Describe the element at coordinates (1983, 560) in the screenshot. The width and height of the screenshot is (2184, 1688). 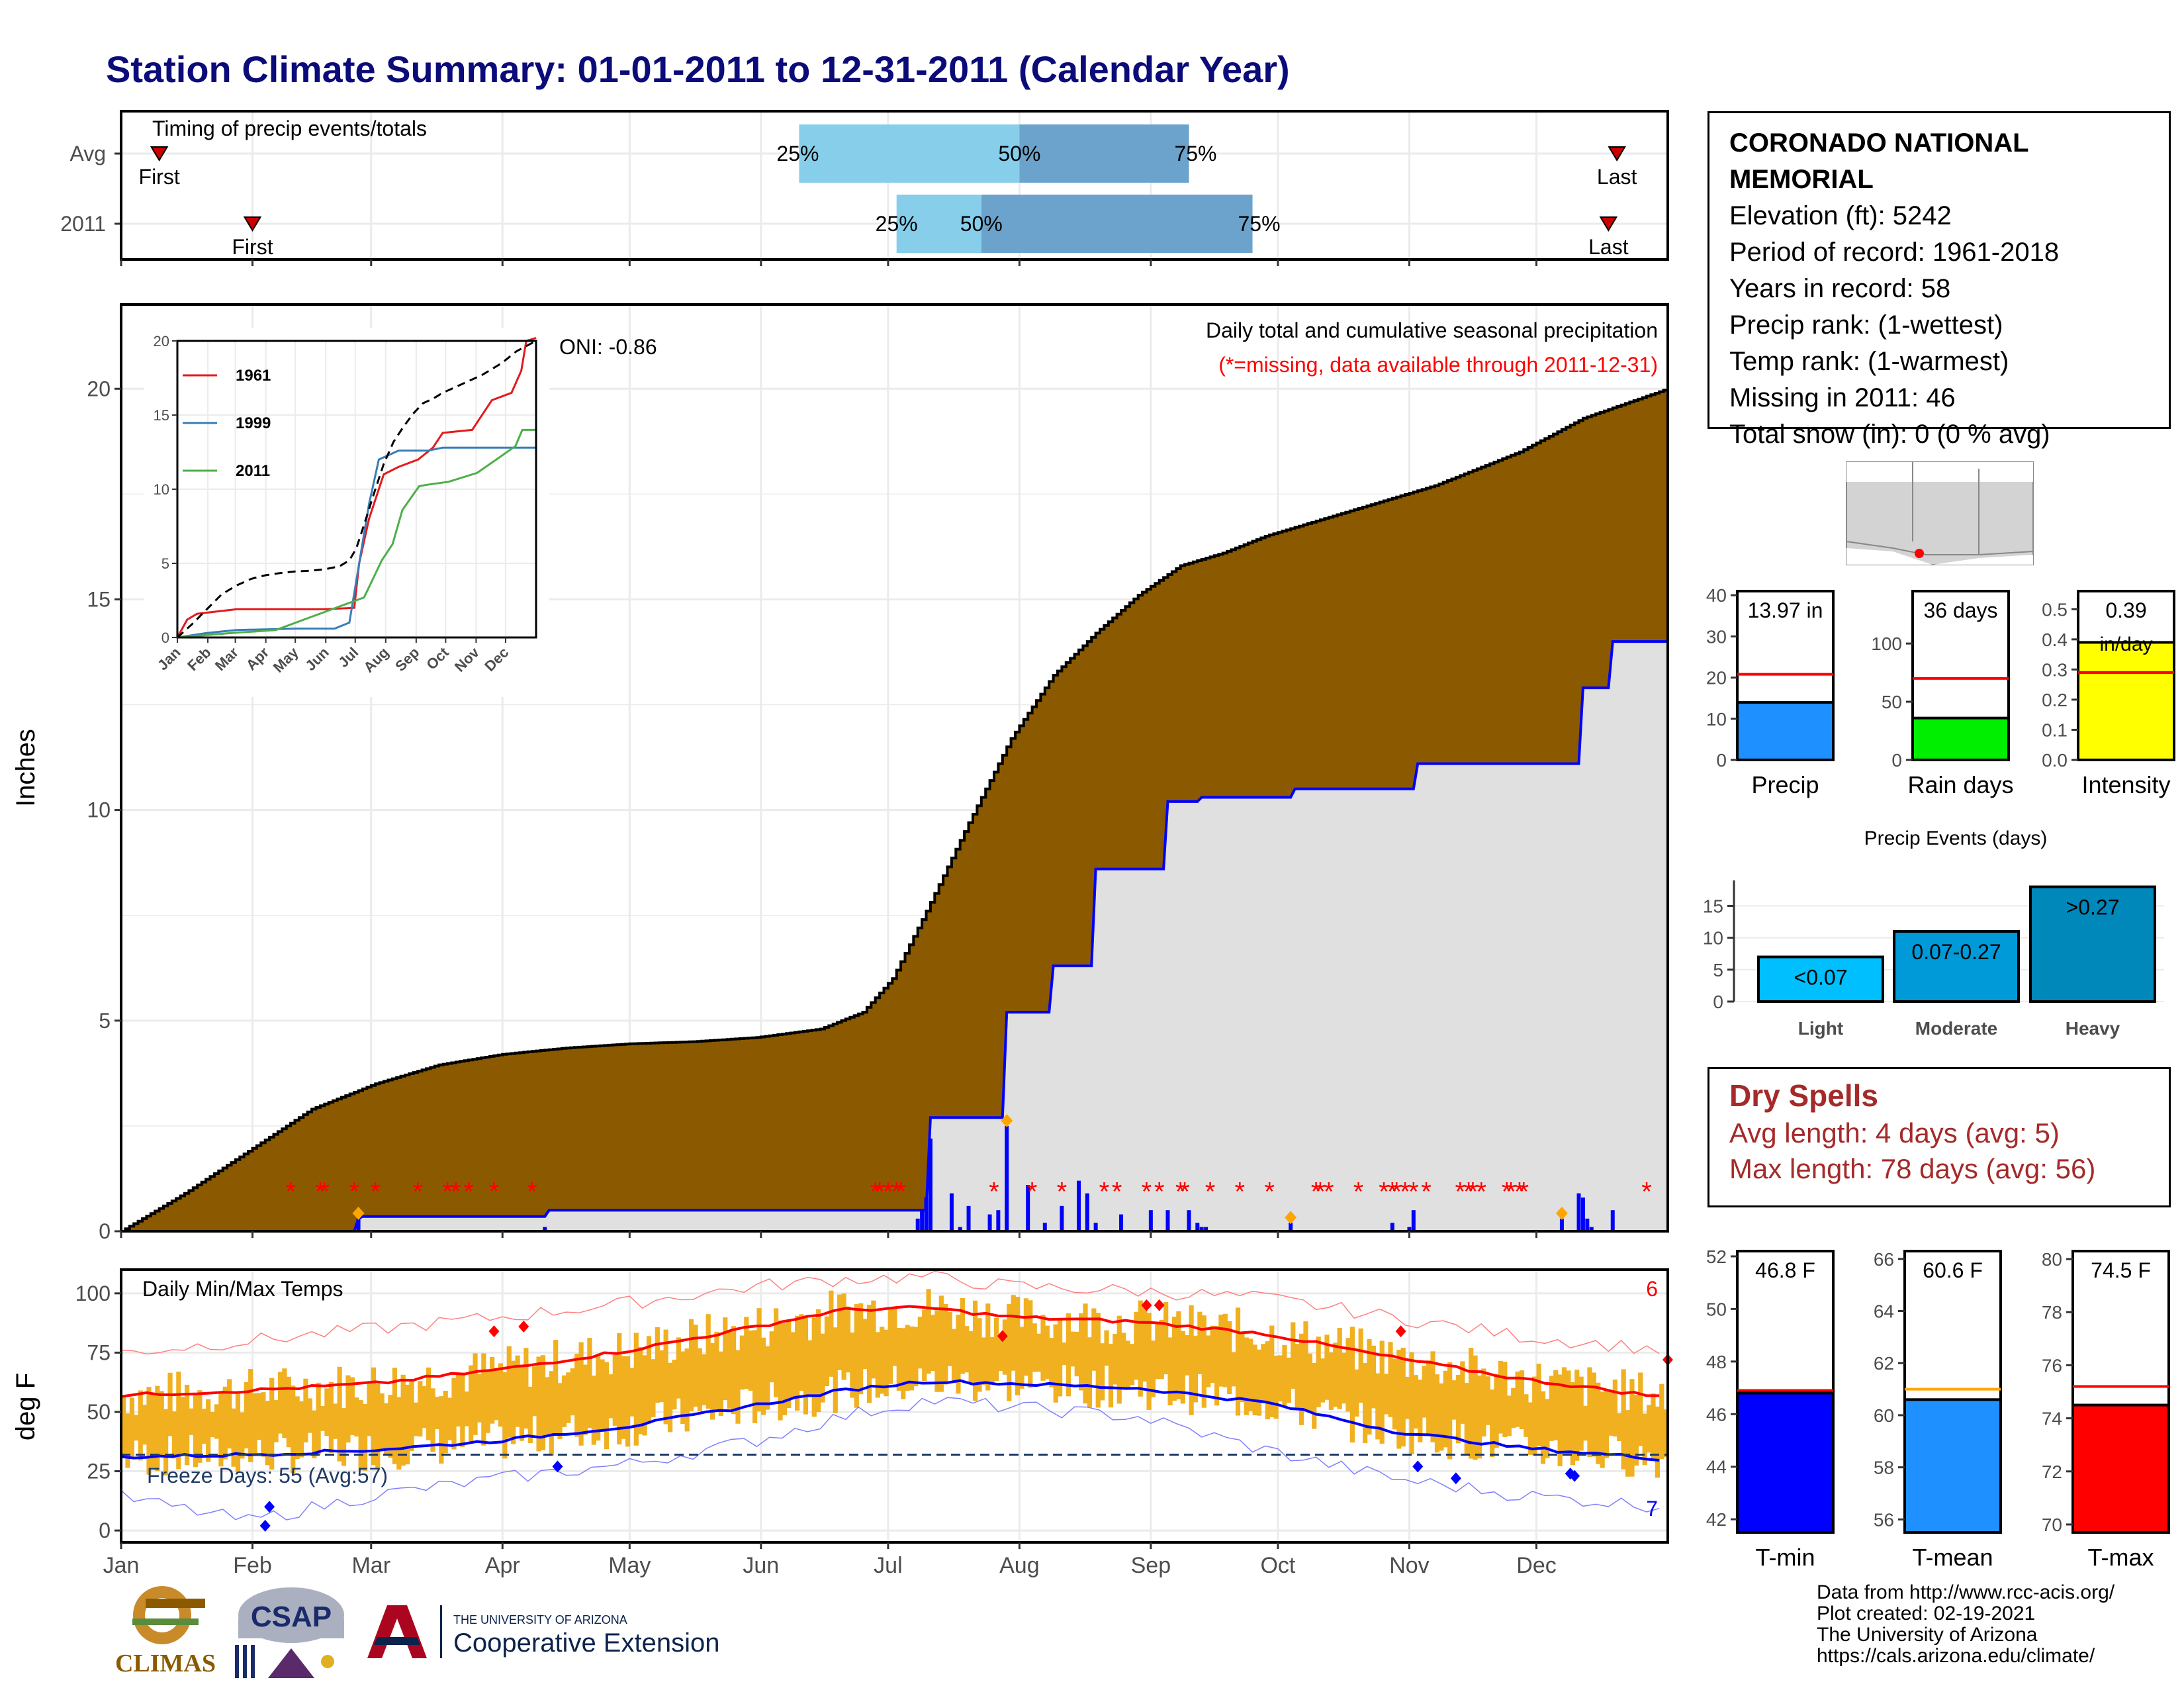
I see `location-map-mexico` at that location.